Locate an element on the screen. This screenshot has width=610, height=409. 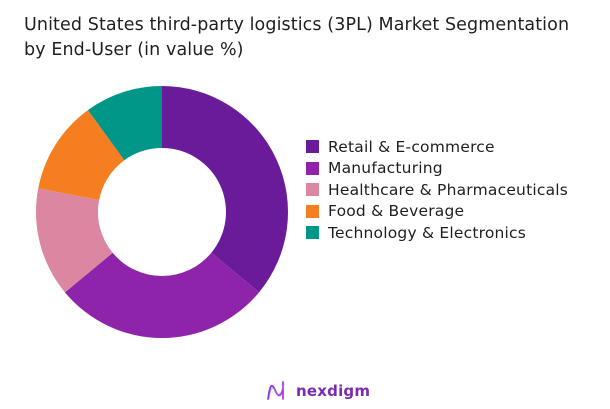
donut-slice-healthcare-pharmaceuticals is located at coordinates (74, 240).